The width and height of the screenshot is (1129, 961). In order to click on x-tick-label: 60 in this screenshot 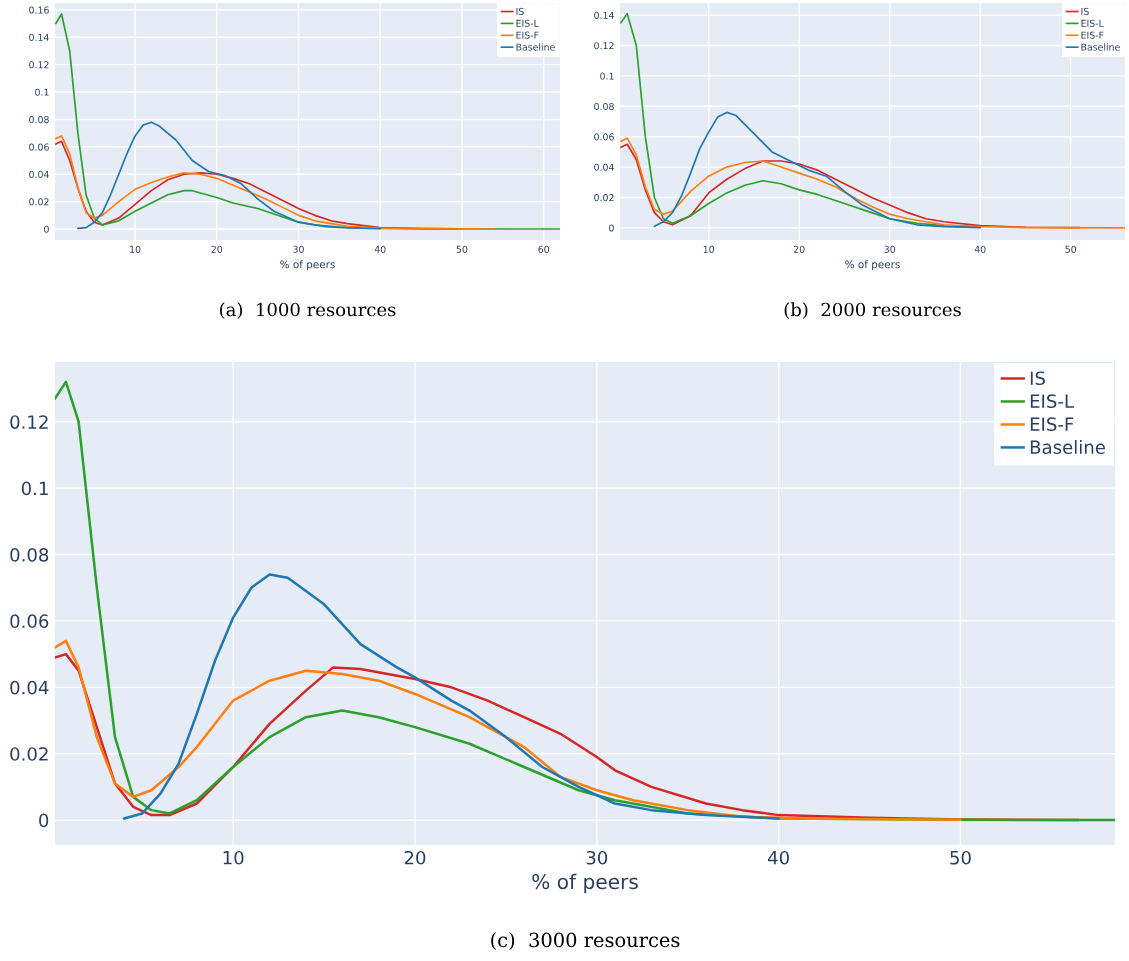, I will do `click(543, 249)`.